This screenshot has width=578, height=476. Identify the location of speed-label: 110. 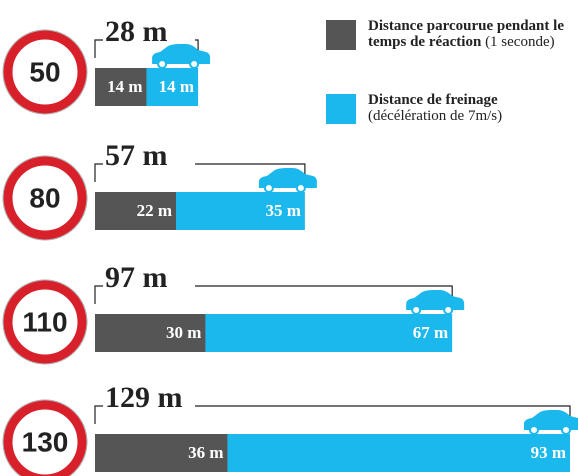
(44, 321).